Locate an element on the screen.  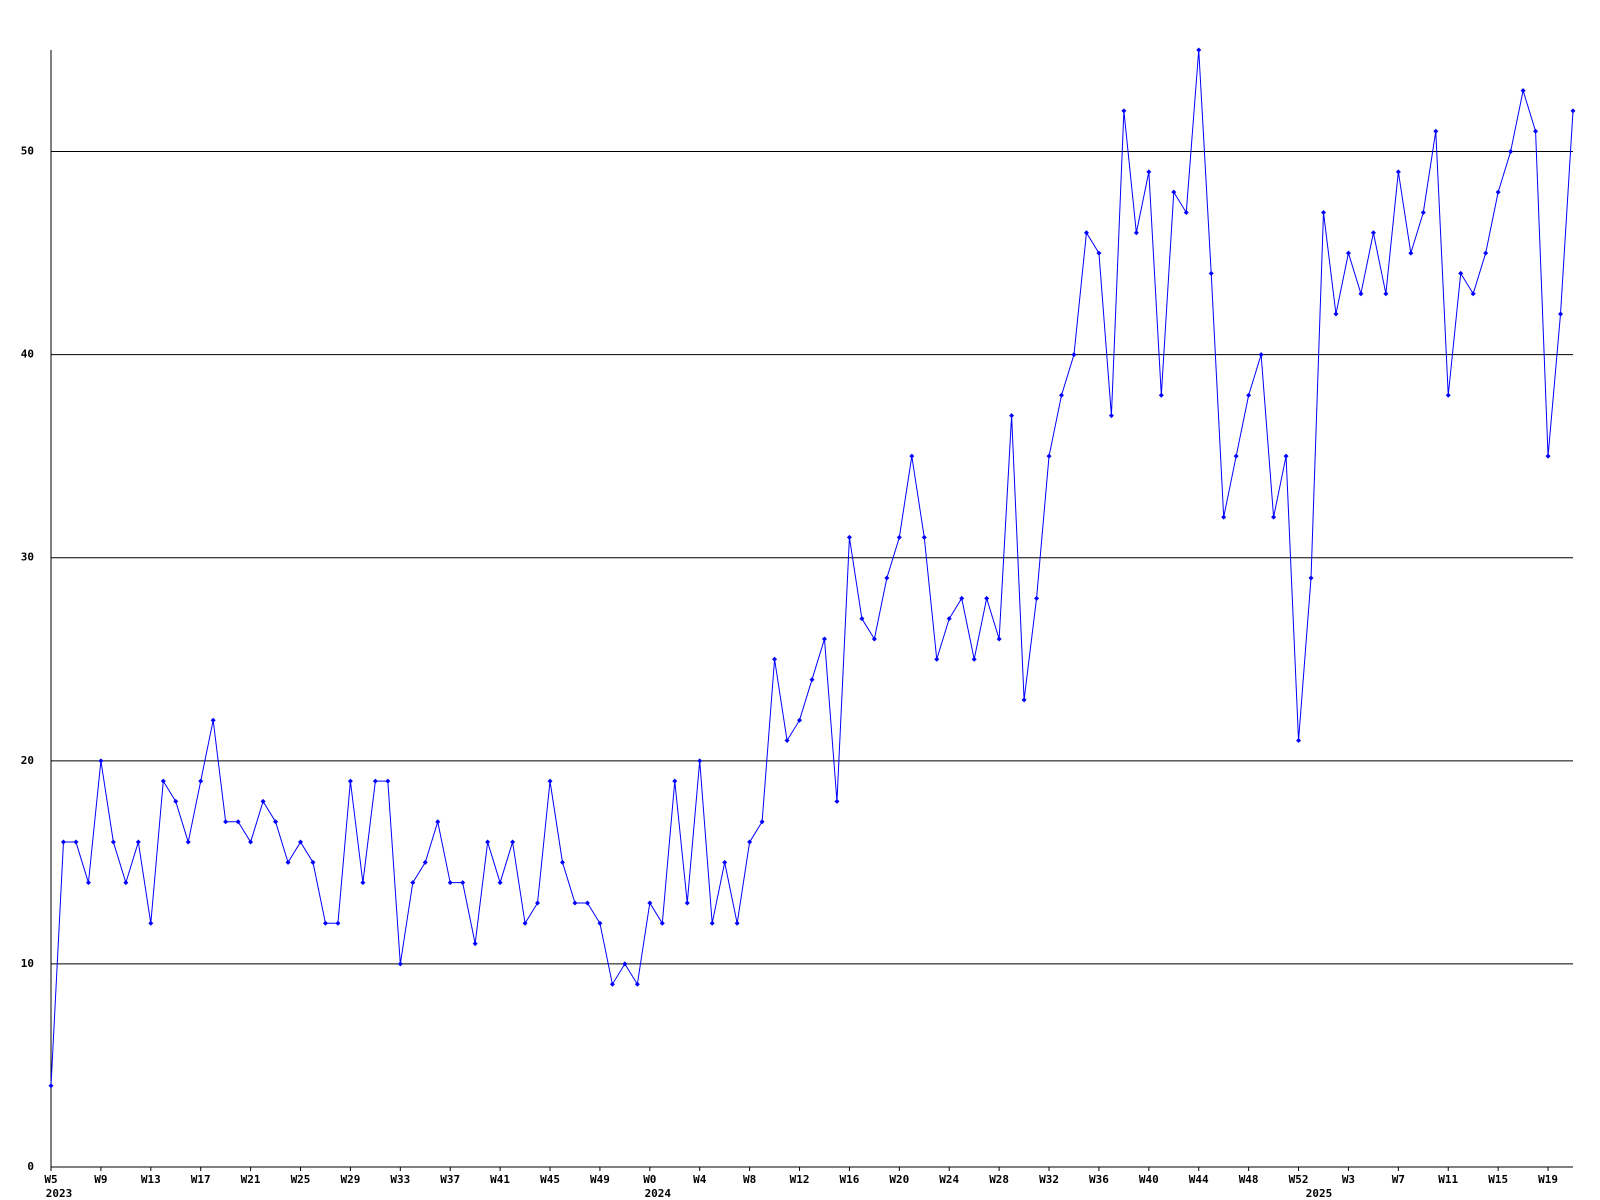
x-tick-label: W13 is located at coordinates (151, 1179).